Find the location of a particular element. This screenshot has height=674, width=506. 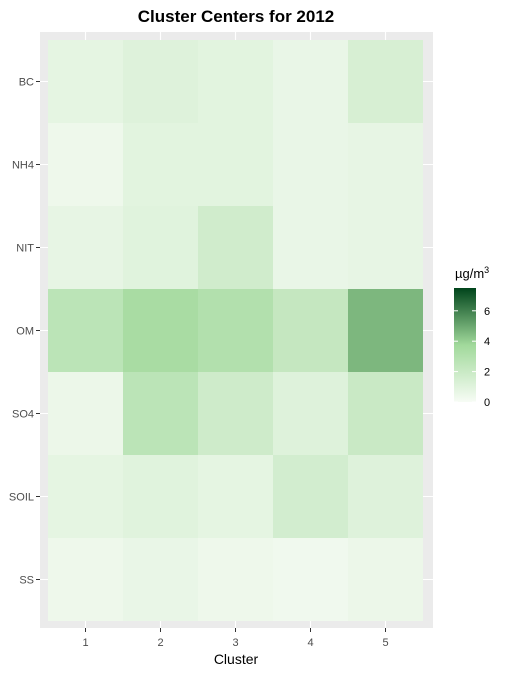

legend-title: µg/m3 is located at coordinates (472, 273).